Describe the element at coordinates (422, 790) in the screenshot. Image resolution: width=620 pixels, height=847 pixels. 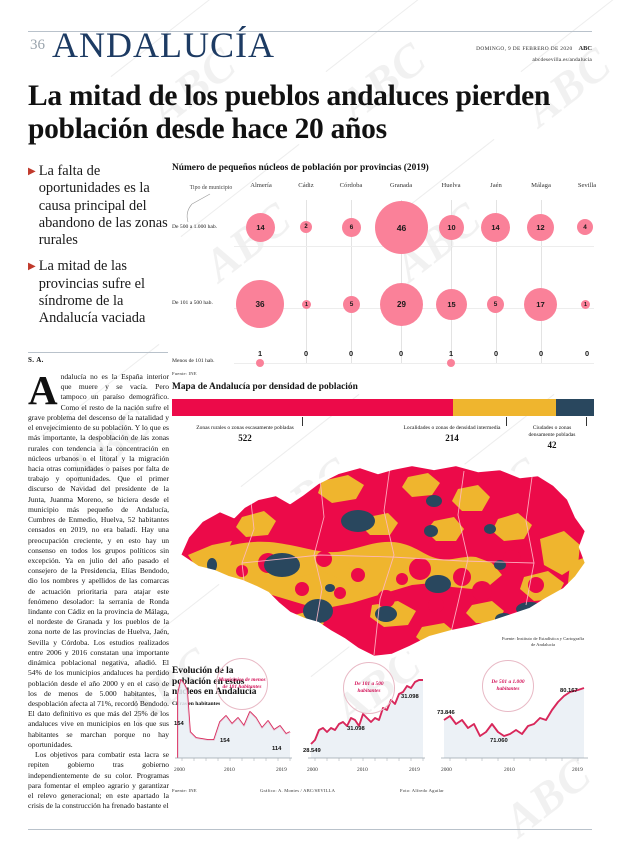
I see `credit-photo: Foto: Alfredo Aguilar` at that location.